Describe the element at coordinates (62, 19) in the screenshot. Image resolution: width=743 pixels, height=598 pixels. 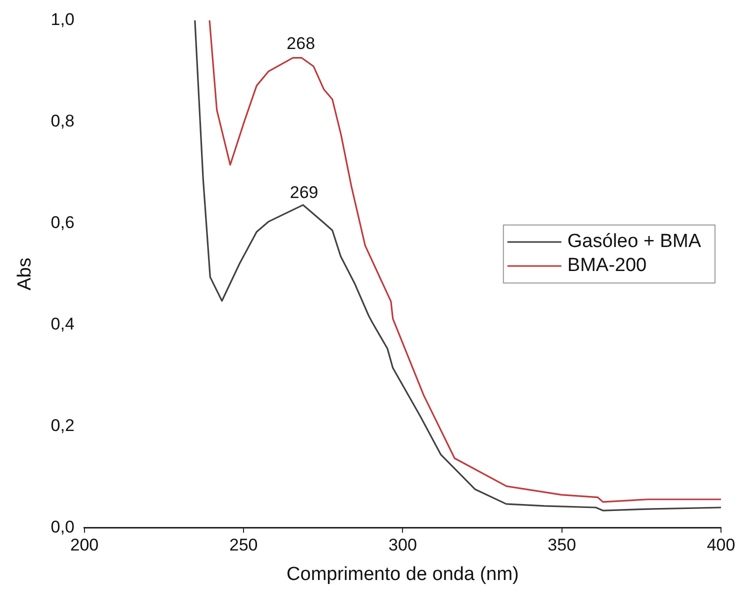
I see `y-tick-label: 1,0` at that location.